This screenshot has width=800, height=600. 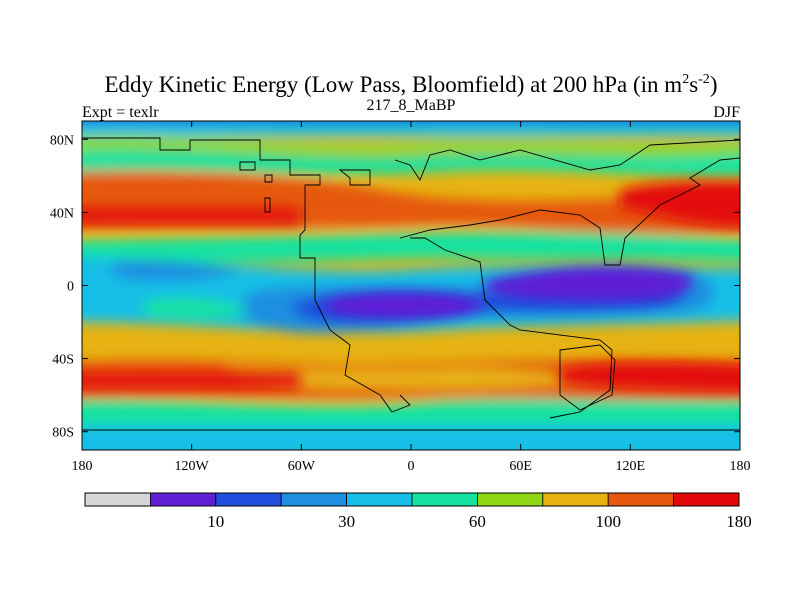 What do you see at coordinates (693, 84) in the screenshot?
I see `title-mid: s` at bounding box center [693, 84].